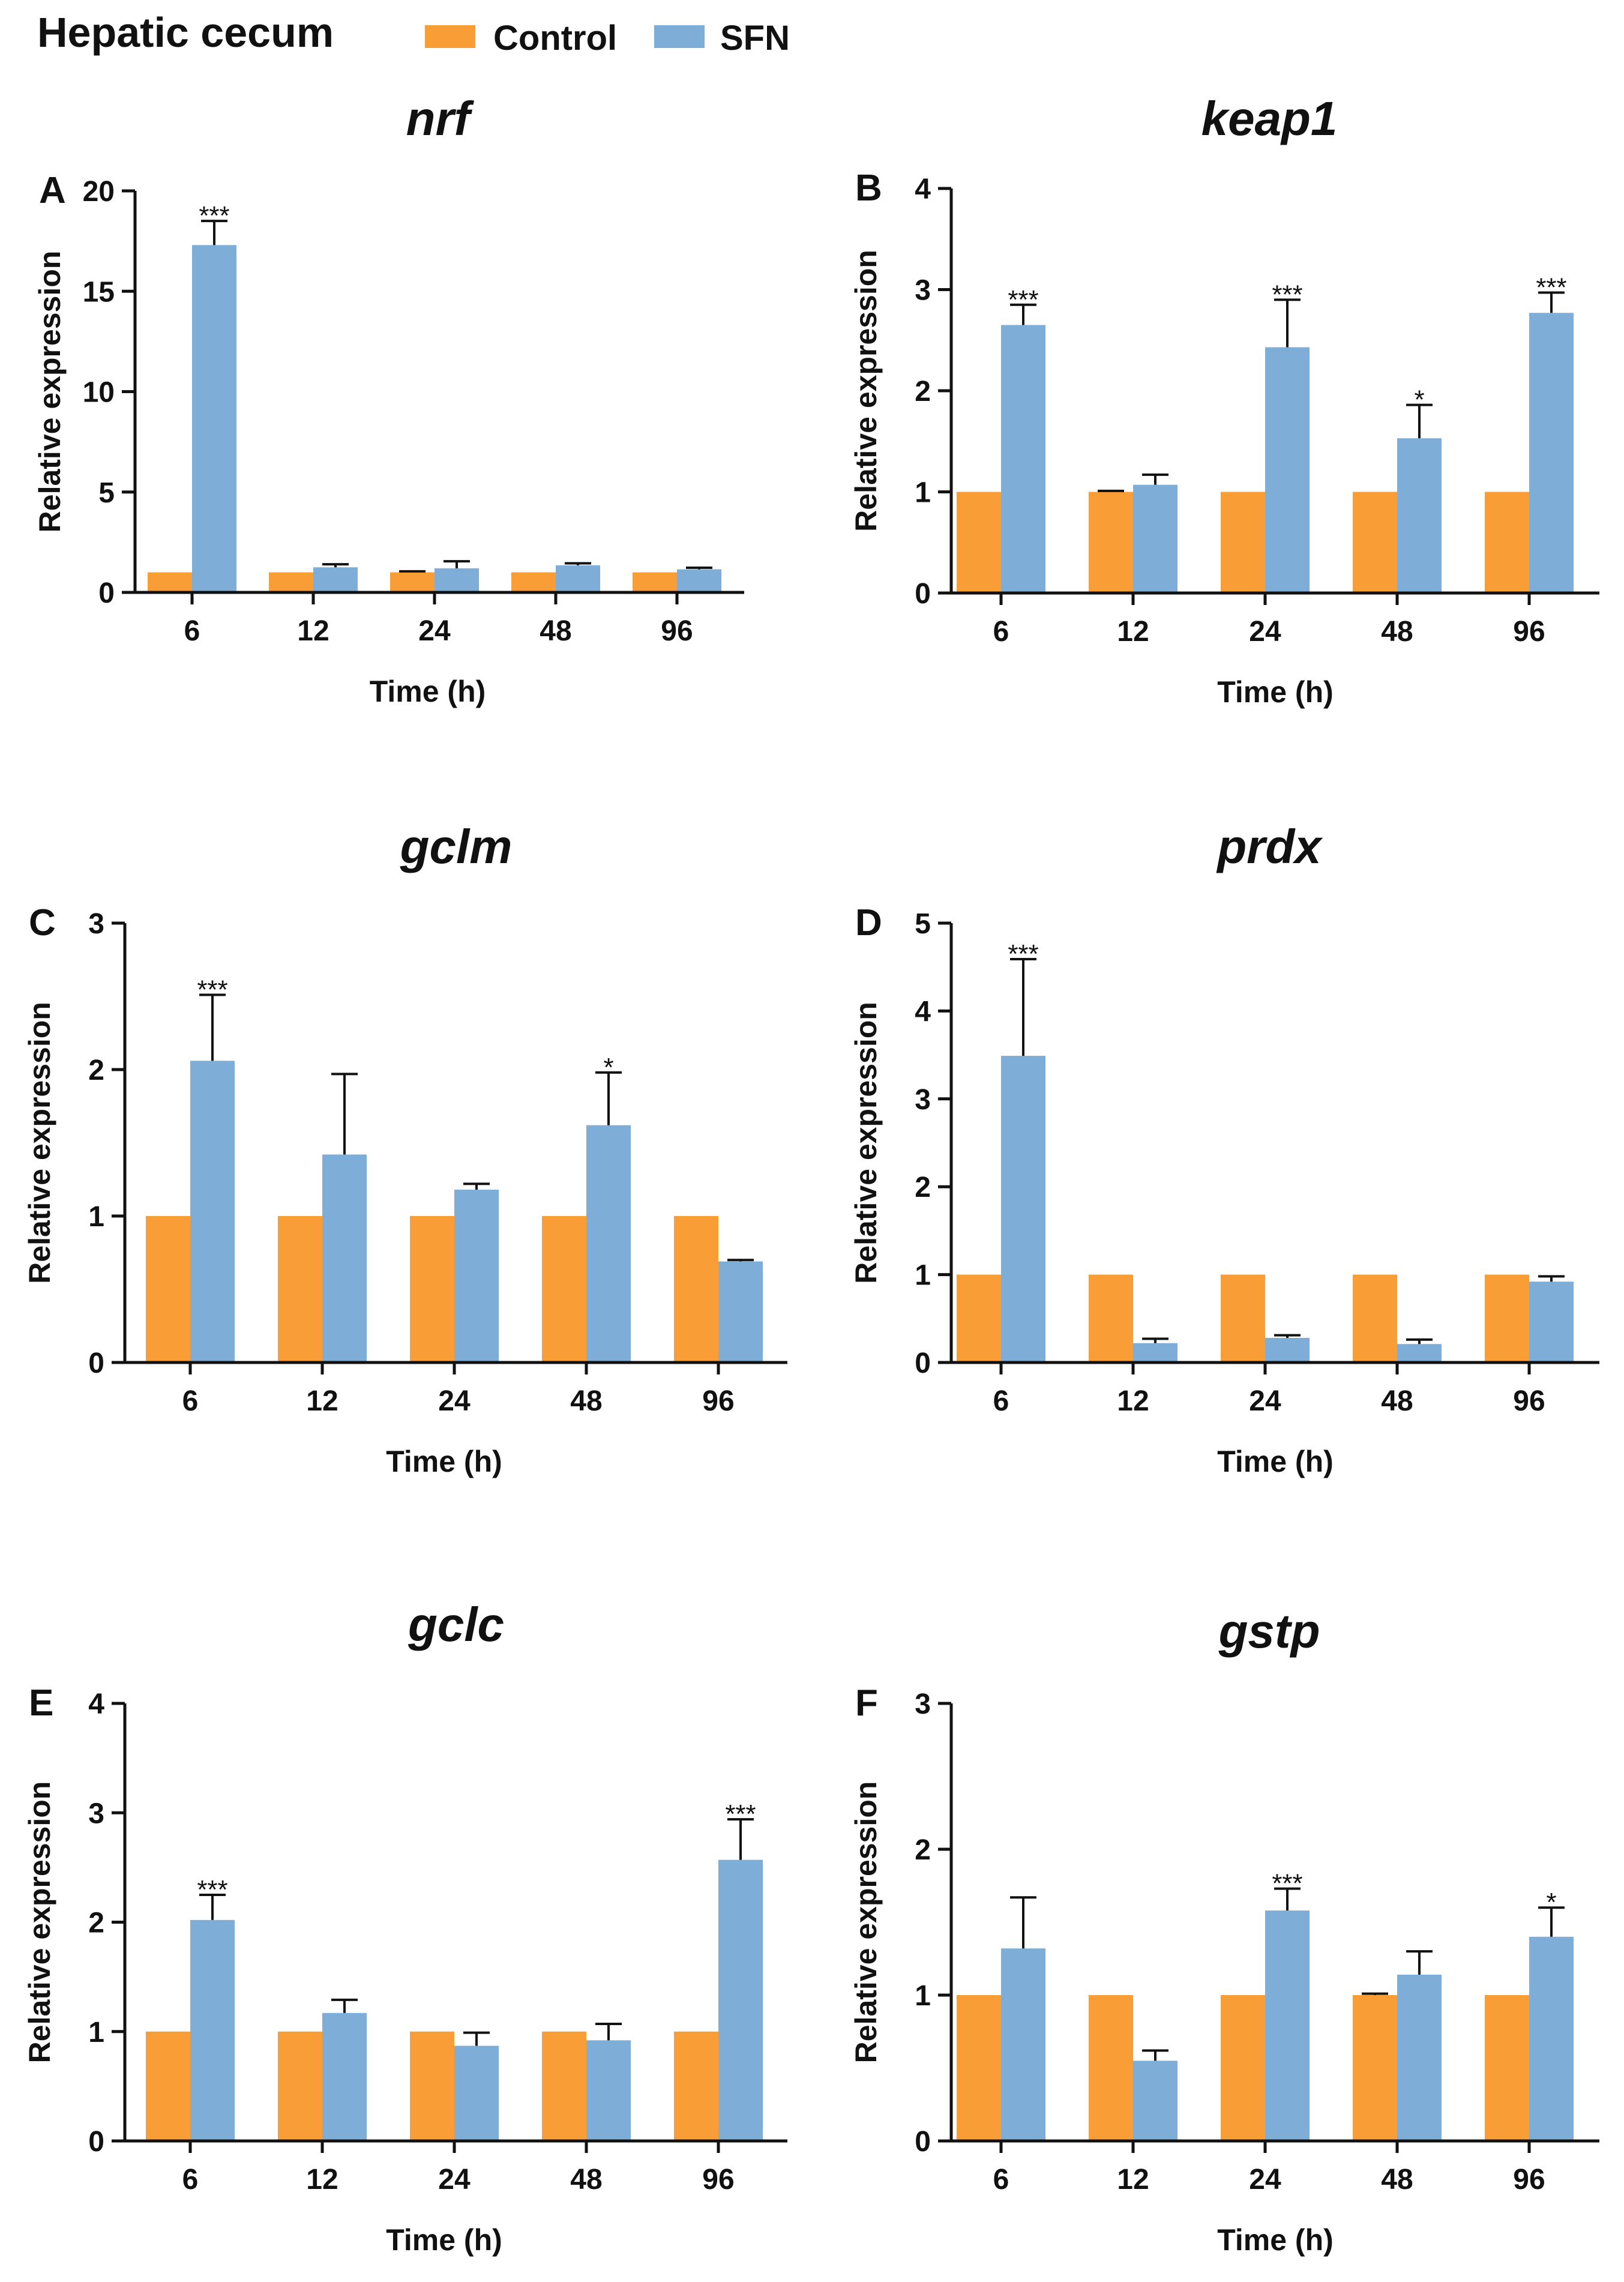  What do you see at coordinates (185, 32) in the screenshot?
I see `figure-title: Hepatic cecum` at bounding box center [185, 32].